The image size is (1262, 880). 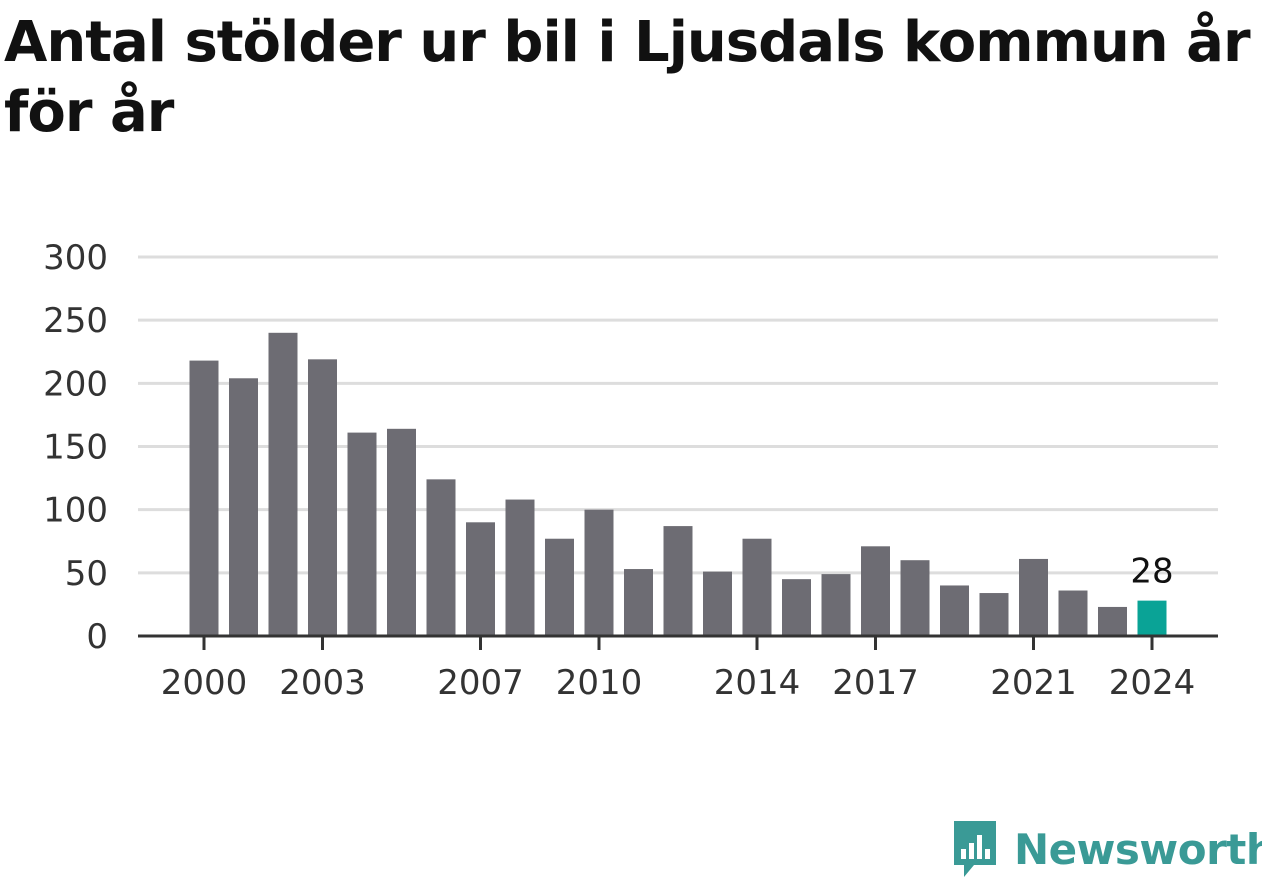 What do you see at coordinates (954, 610) in the screenshot?
I see `bar-2019` at bounding box center [954, 610].